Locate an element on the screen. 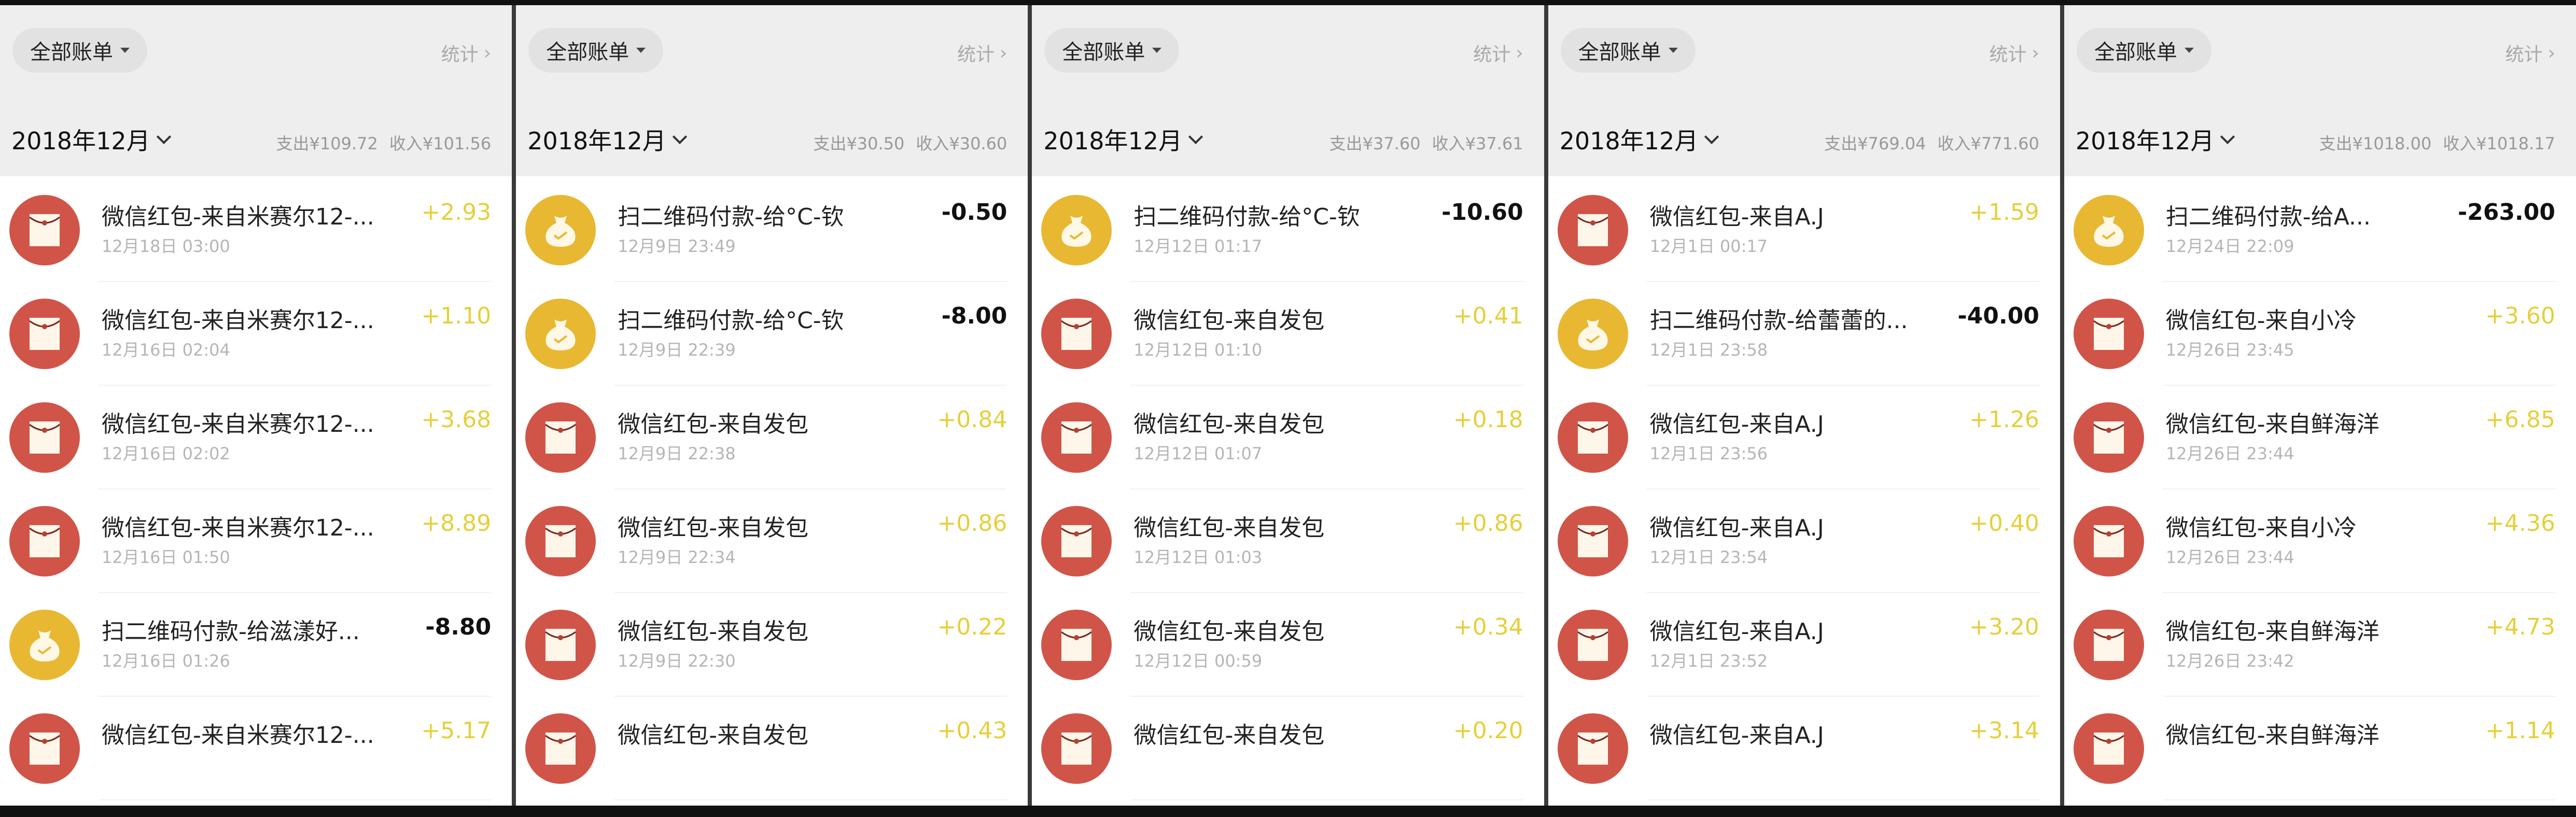  transaction-amount: +0.22 is located at coordinates (972, 627).